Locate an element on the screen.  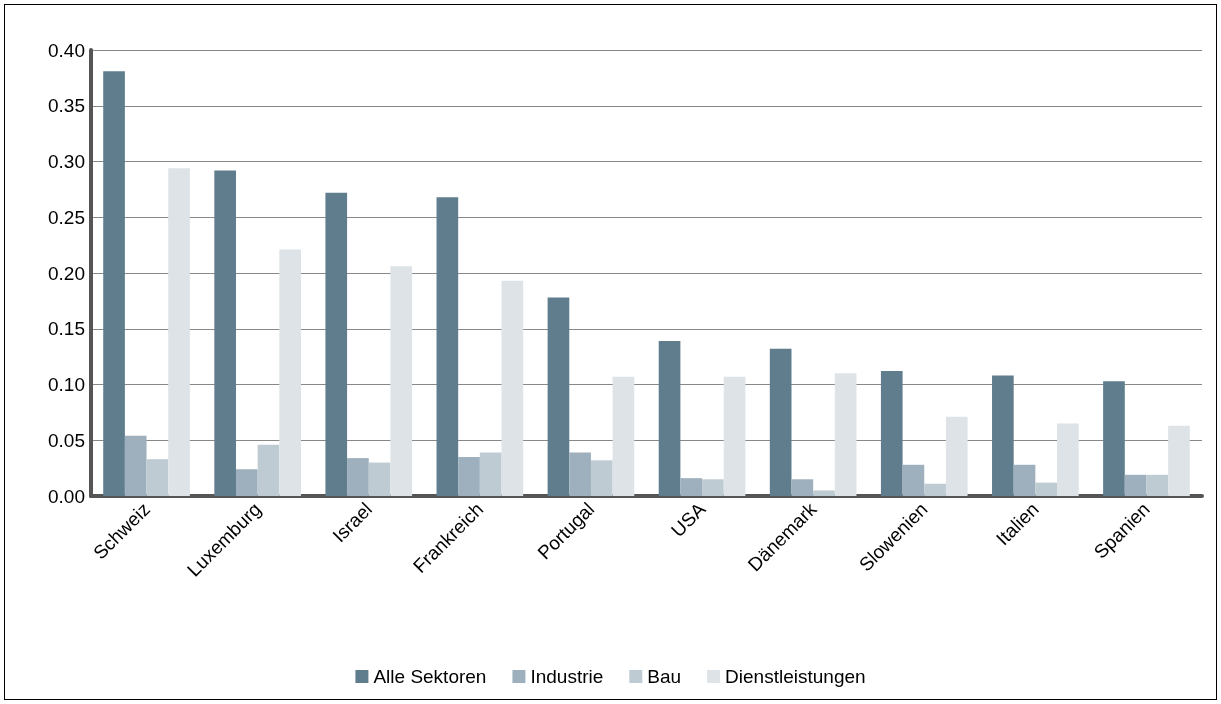
x-tick-label: USA is located at coordinates (688, 520).